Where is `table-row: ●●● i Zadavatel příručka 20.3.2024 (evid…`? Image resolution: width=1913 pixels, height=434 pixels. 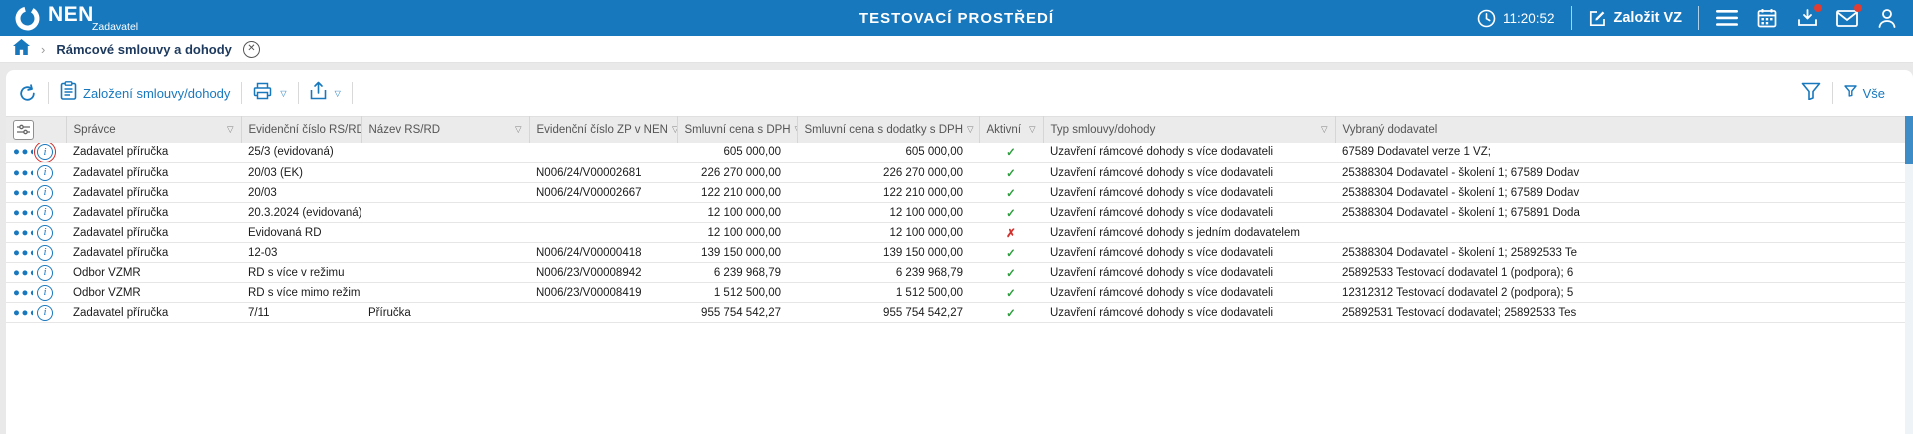 table-row: ●●● i Zadavatel příručka 20.3.2024 (evid… is located at coordinates (958, 212).